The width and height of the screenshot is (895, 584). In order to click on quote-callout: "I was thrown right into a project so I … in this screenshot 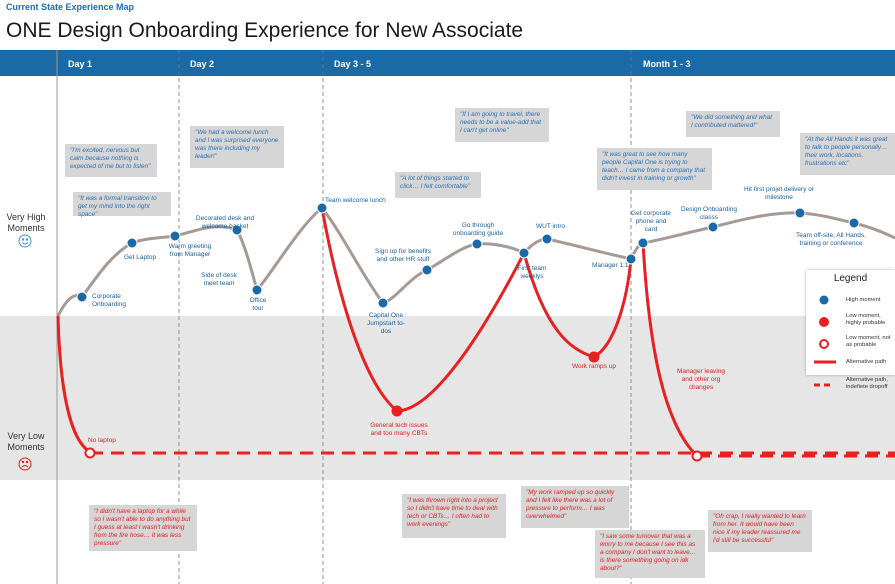, I will do `click(454, 516)`.